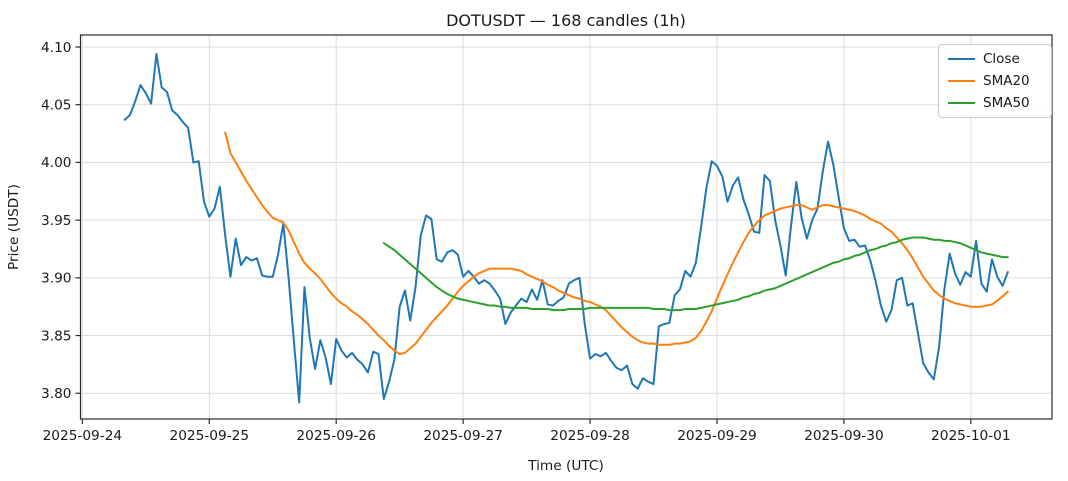  What do you see at coordinates (56, 48) in the screenshot?
I see `y-tick-label: 4.10` at bounding box center [56, 48].